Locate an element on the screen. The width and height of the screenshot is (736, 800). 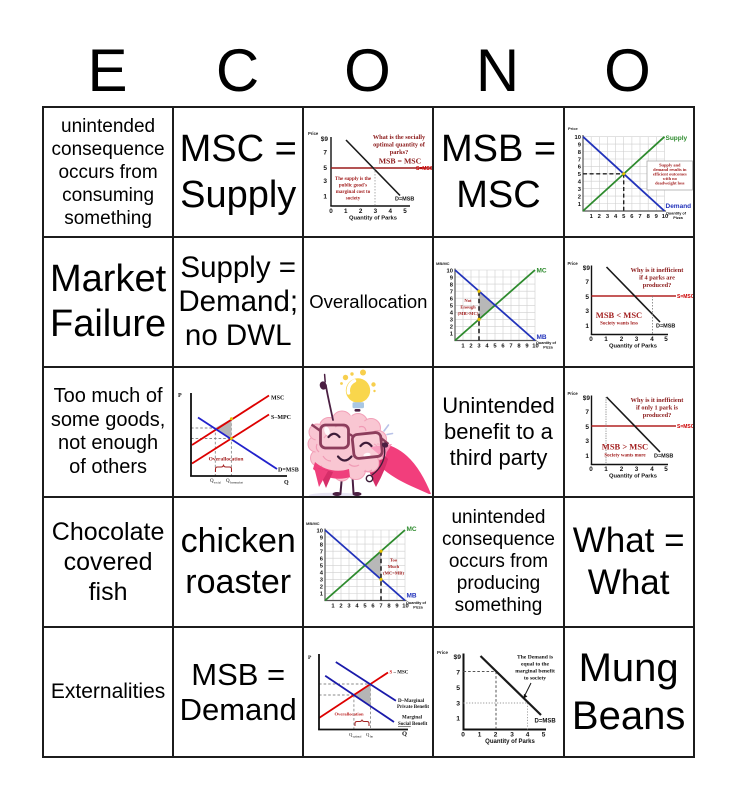
svg-text: MC is located at coordinates (412, 529).